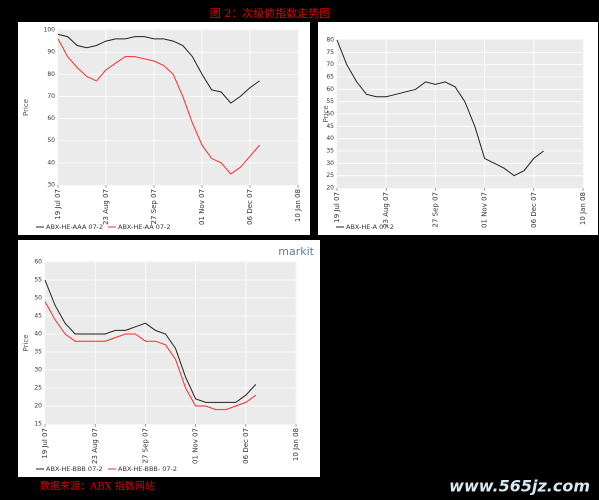  What do you see at coordinates (51, 52) in the screenshot?
I see `y-tick-label: 90` at bounding box center [51, 52].